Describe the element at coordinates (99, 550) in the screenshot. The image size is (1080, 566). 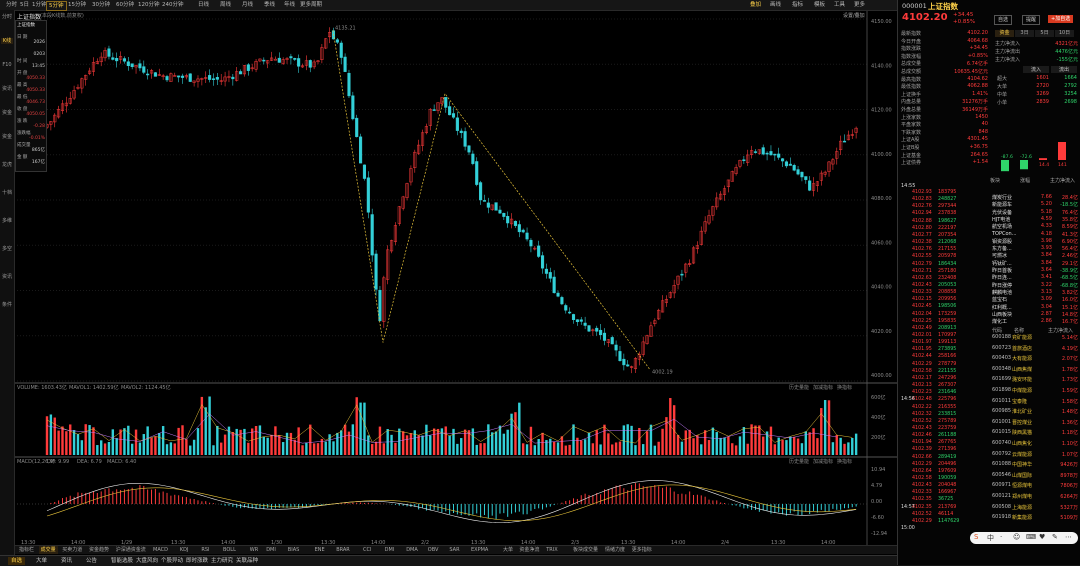
I see `indicator-tab: 资金趋势` at that location.